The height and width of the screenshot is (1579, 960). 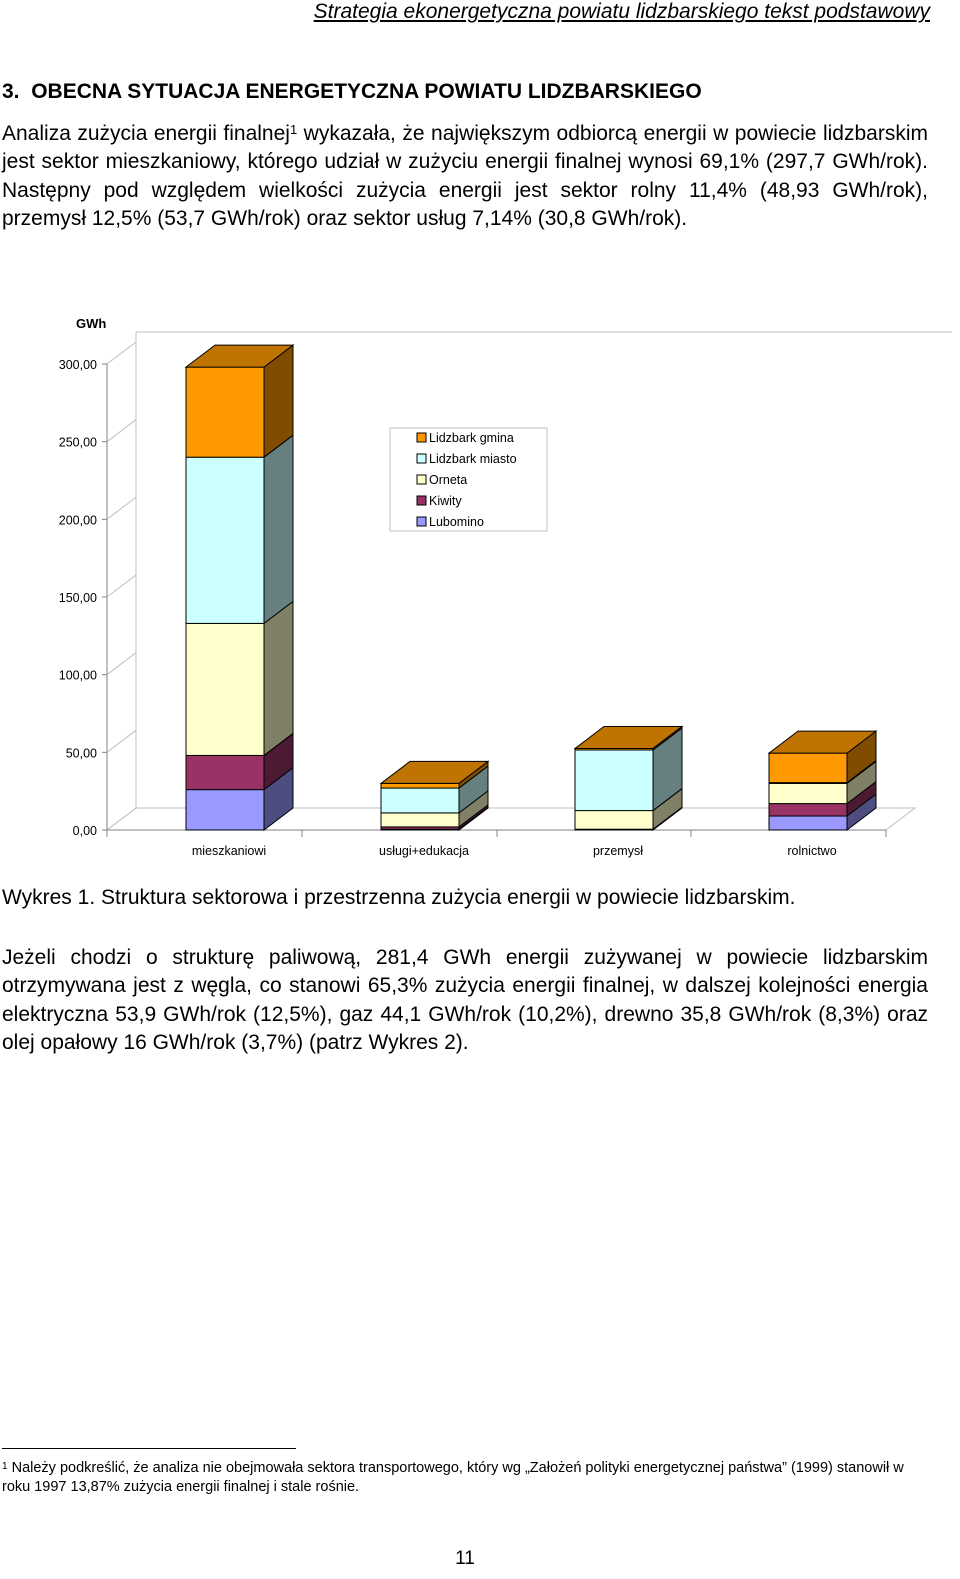 I want to click on section-number: 3., so click(x=11, y=91).